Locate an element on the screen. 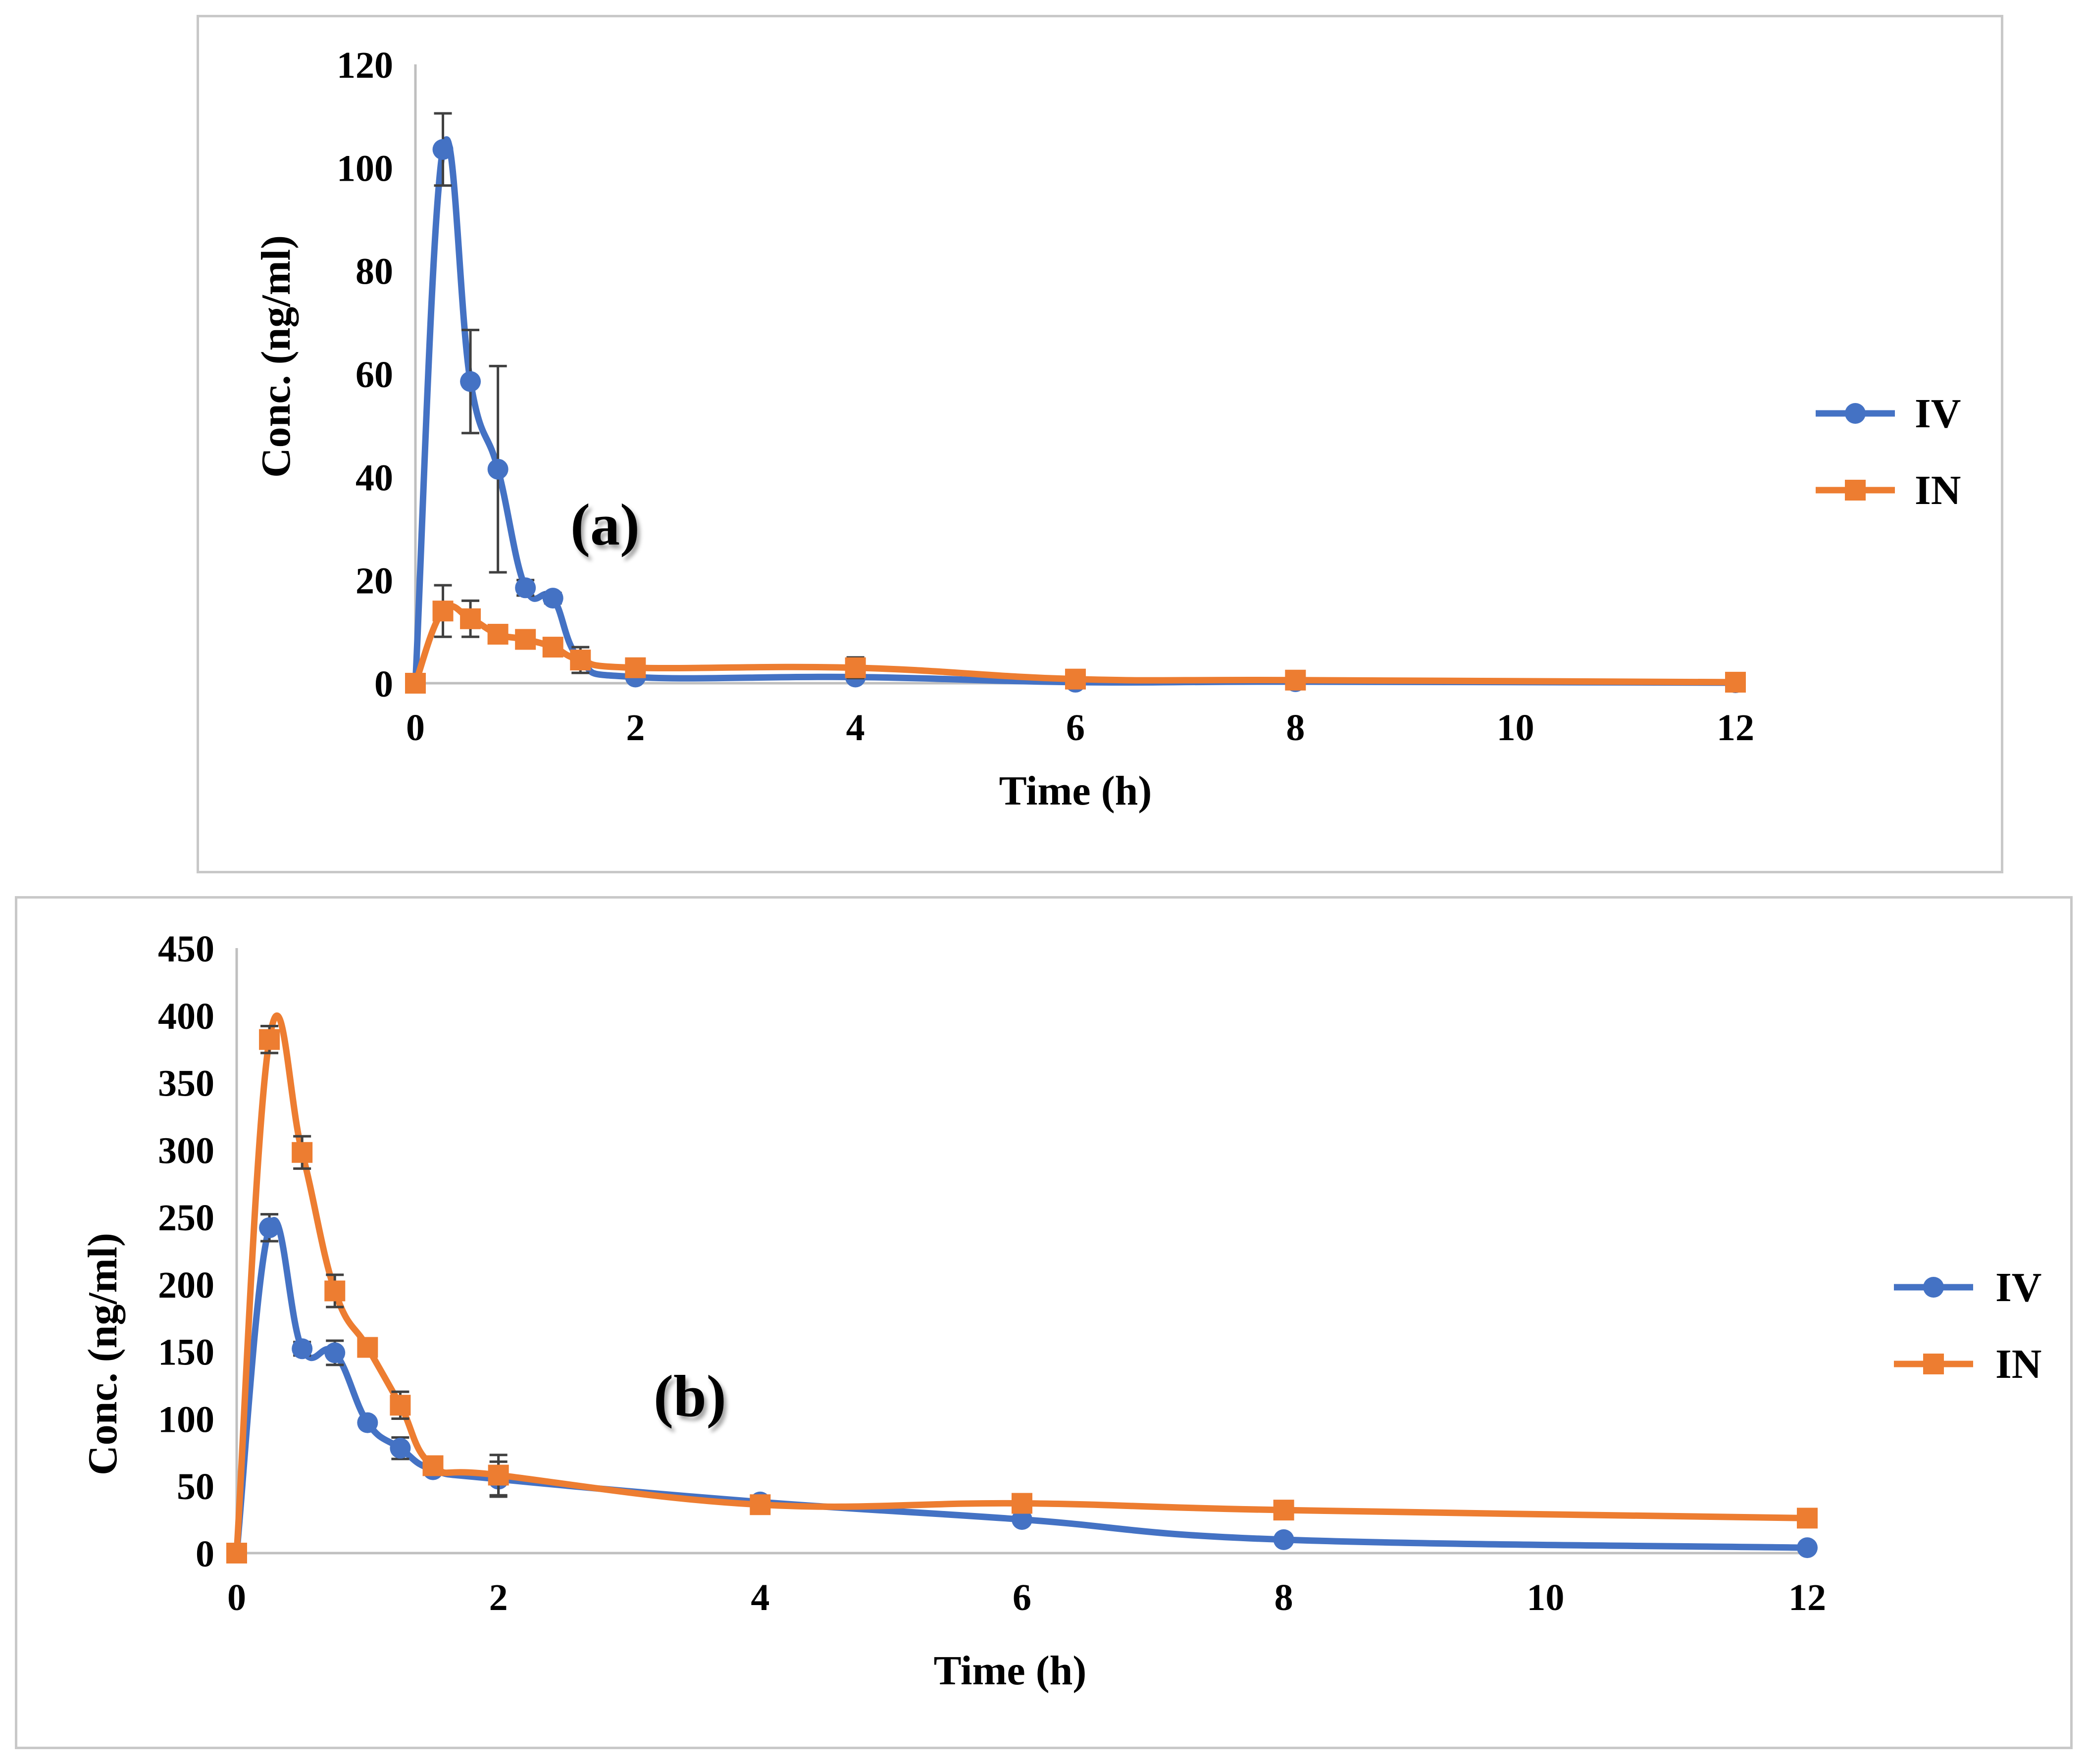 This screenshot has height=1764, width=2088. y-tick-label: 350 is located at coordinates (186, 1084).